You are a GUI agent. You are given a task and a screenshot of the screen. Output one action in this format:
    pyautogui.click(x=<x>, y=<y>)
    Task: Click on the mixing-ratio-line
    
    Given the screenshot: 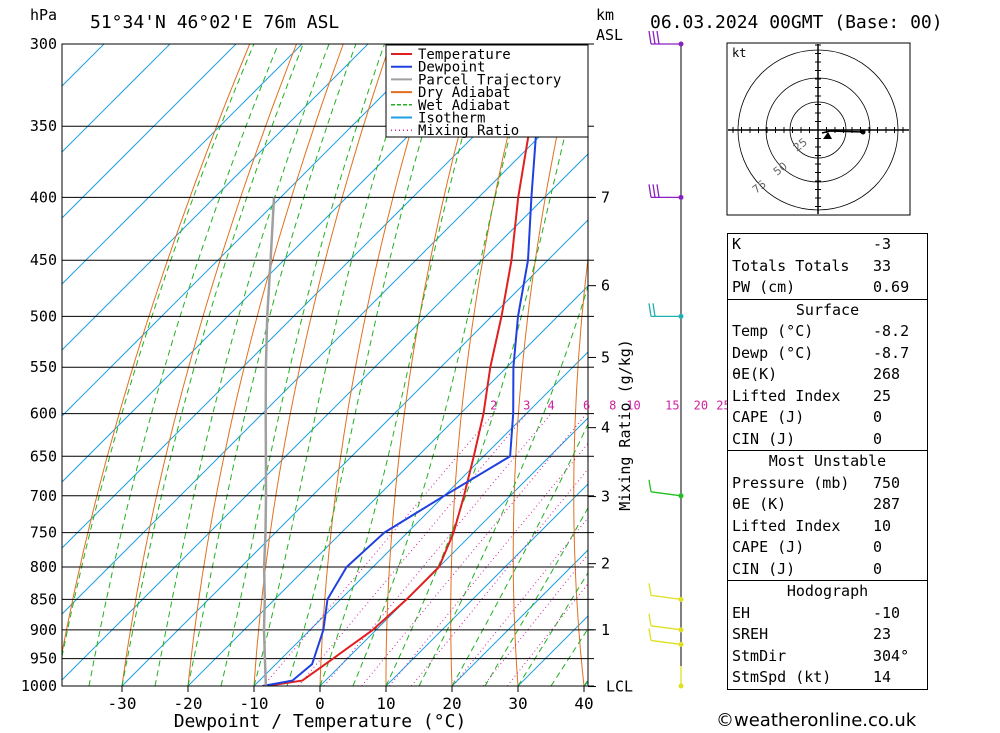 What is the action you would take?
    pyautogui.click(x=437, y=549)
    